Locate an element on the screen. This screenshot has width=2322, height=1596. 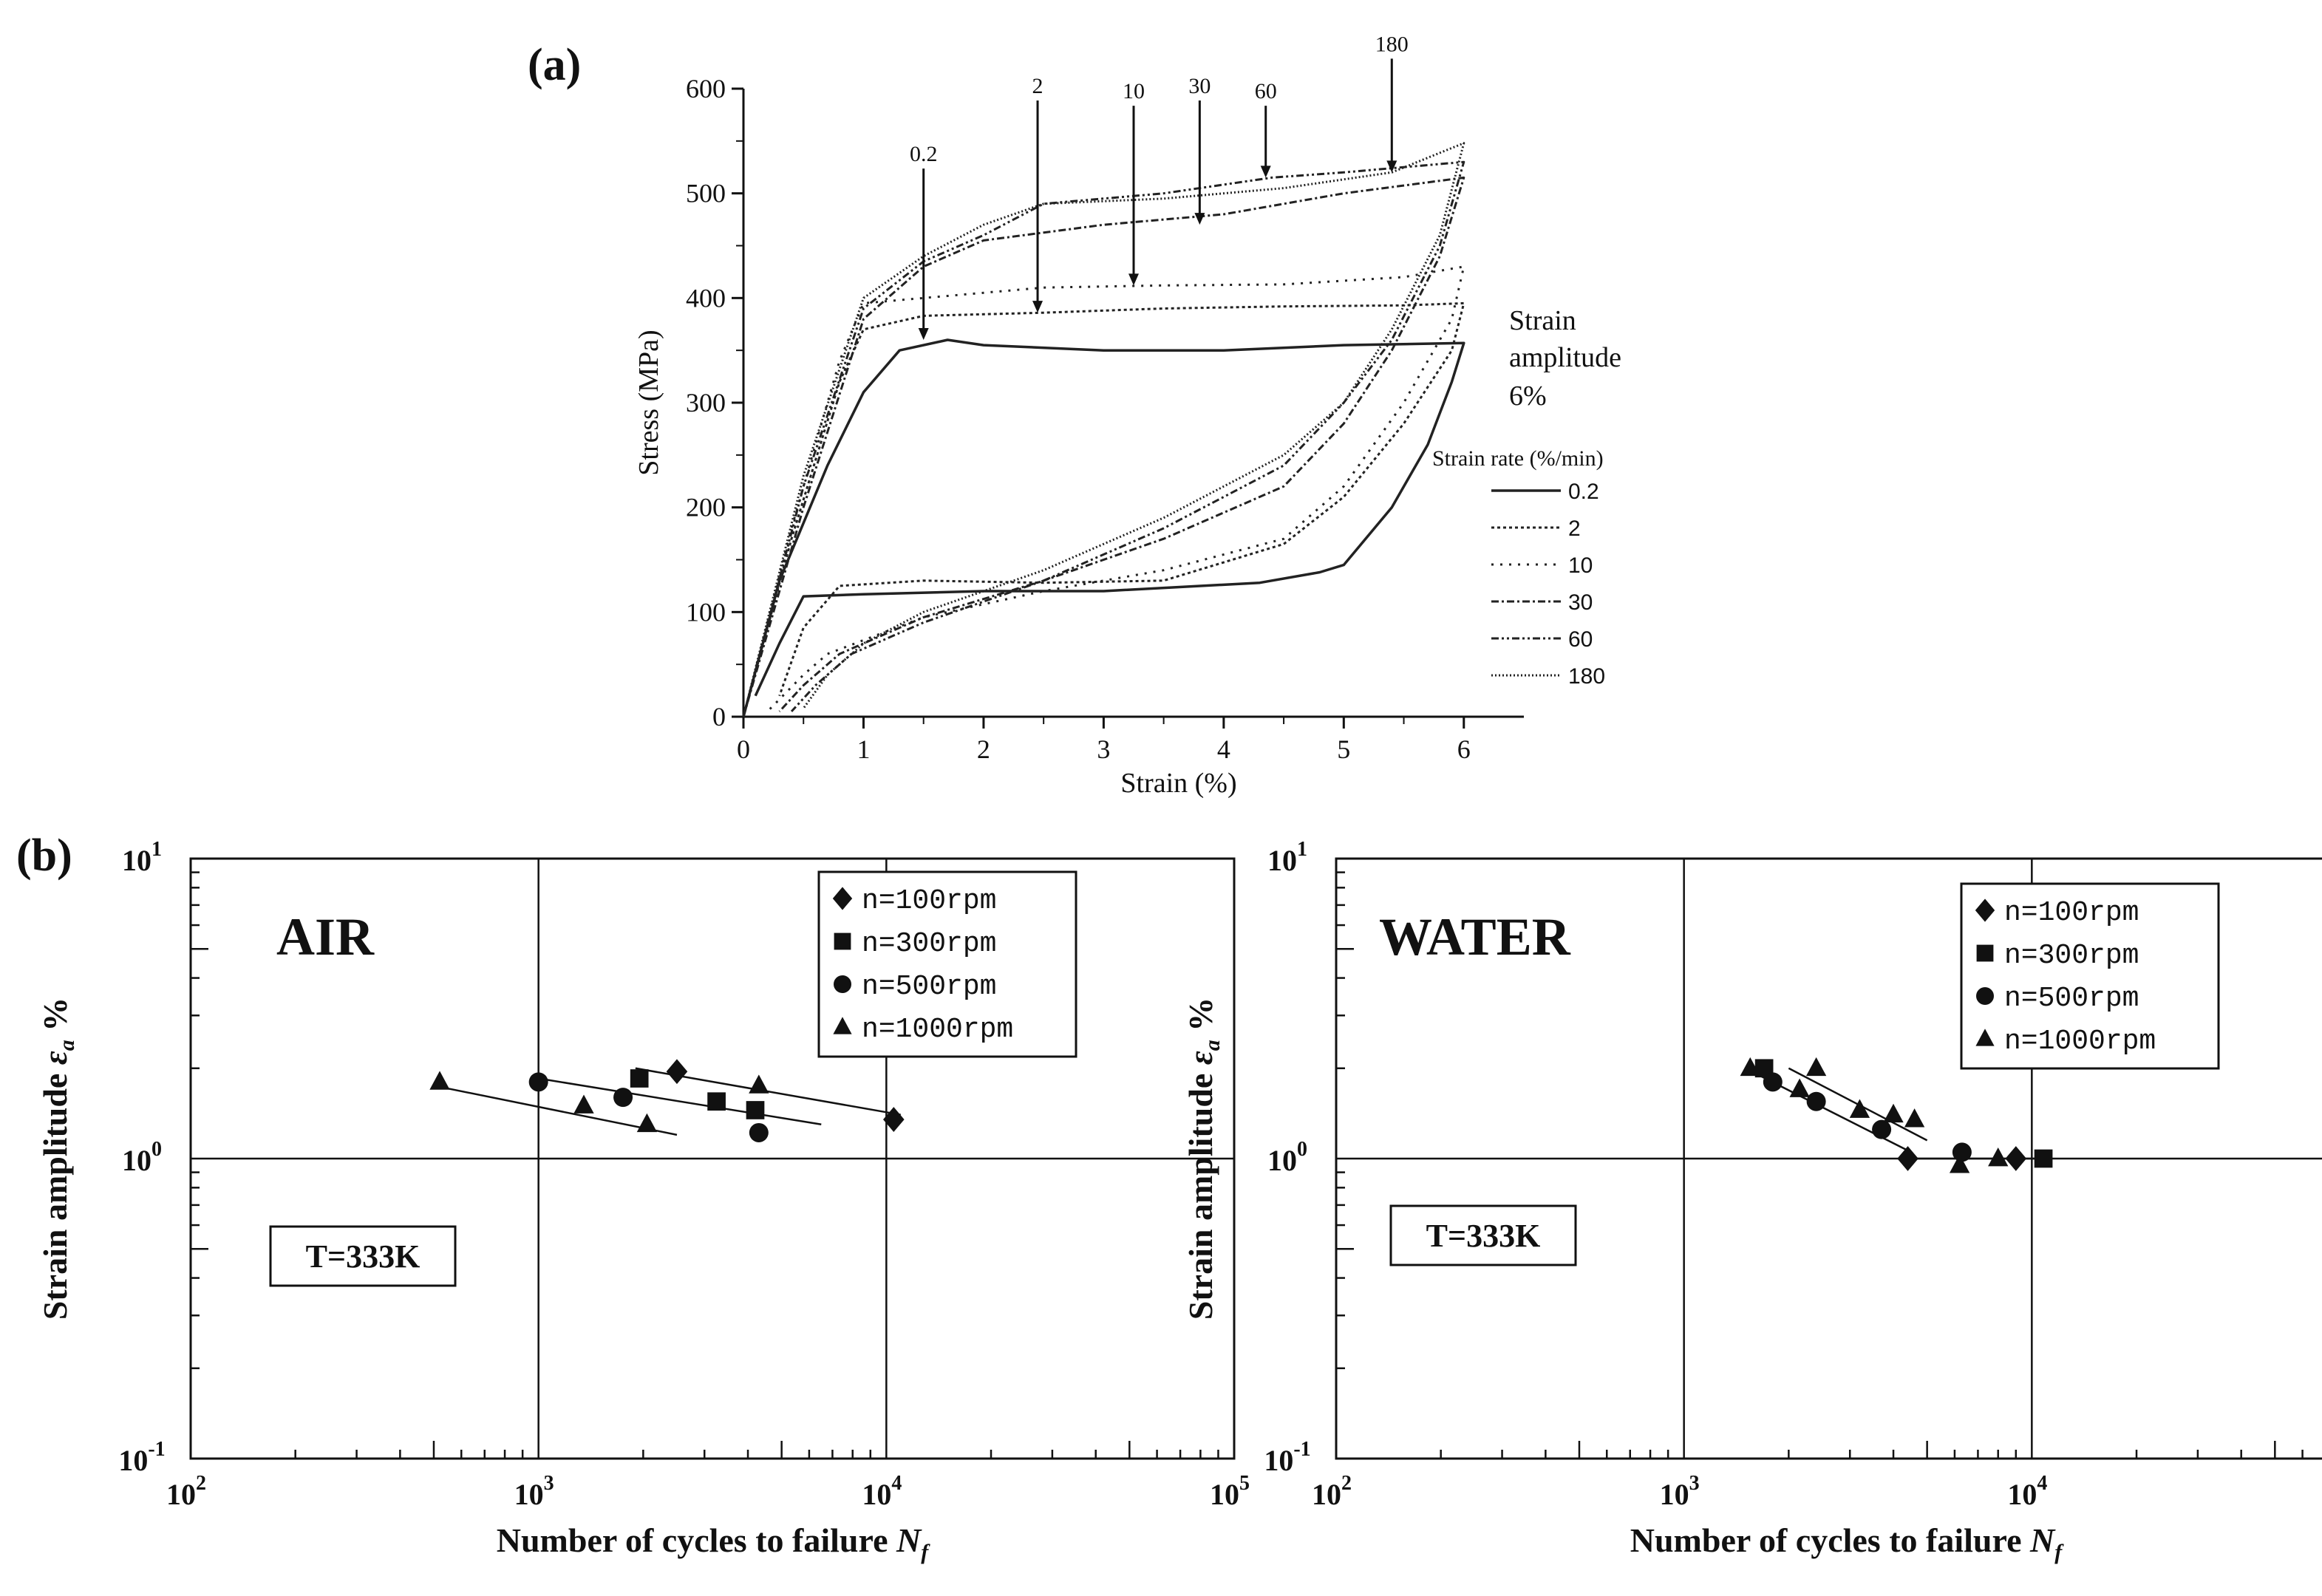
air-temperature-label: T=333K is located at coordinates (363, 1256).